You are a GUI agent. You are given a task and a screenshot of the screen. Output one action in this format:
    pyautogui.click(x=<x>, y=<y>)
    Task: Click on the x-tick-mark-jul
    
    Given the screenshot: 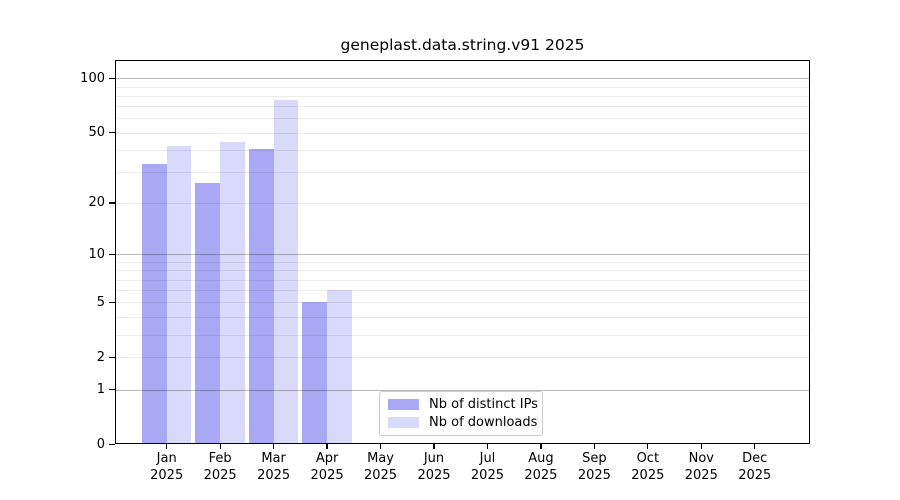 What is the action you would take?
    pyautogui.click(x=487, y=446)
    